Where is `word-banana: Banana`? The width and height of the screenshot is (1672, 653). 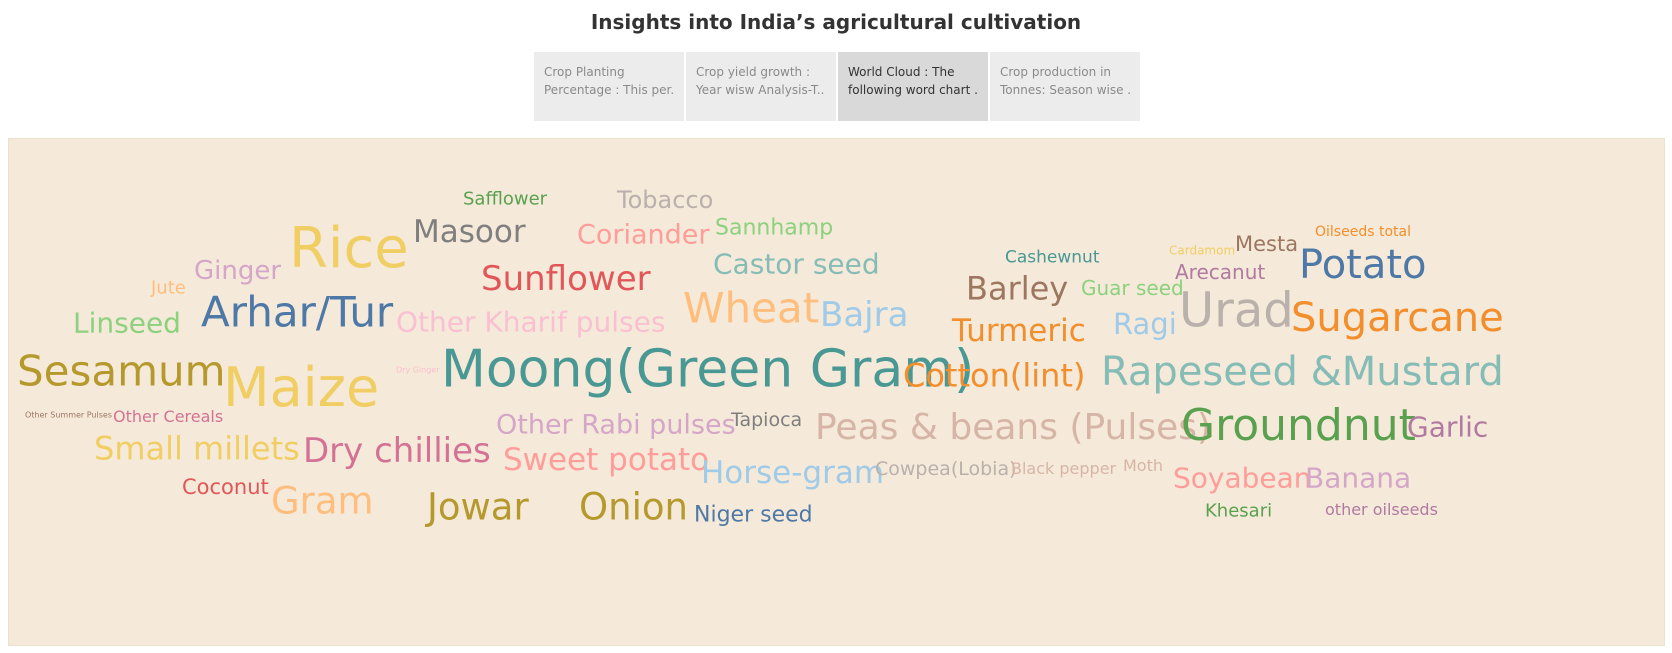 word-banana: Banana is located at coordinates (1358, 478).